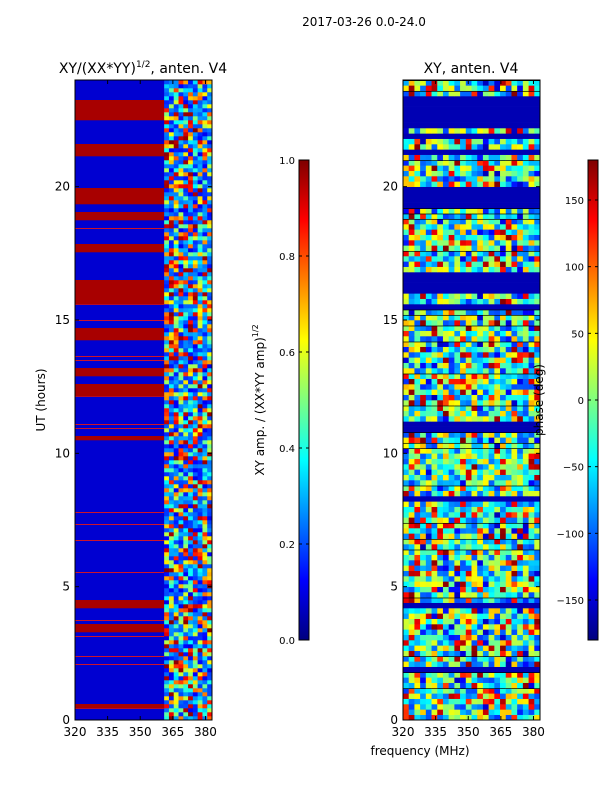 The height and width of the screenshot is (800, 600). Describe the element at coordinates (188, 69) in the screenshot. I see `panel1-title-tail: , anten. V4` at that location.